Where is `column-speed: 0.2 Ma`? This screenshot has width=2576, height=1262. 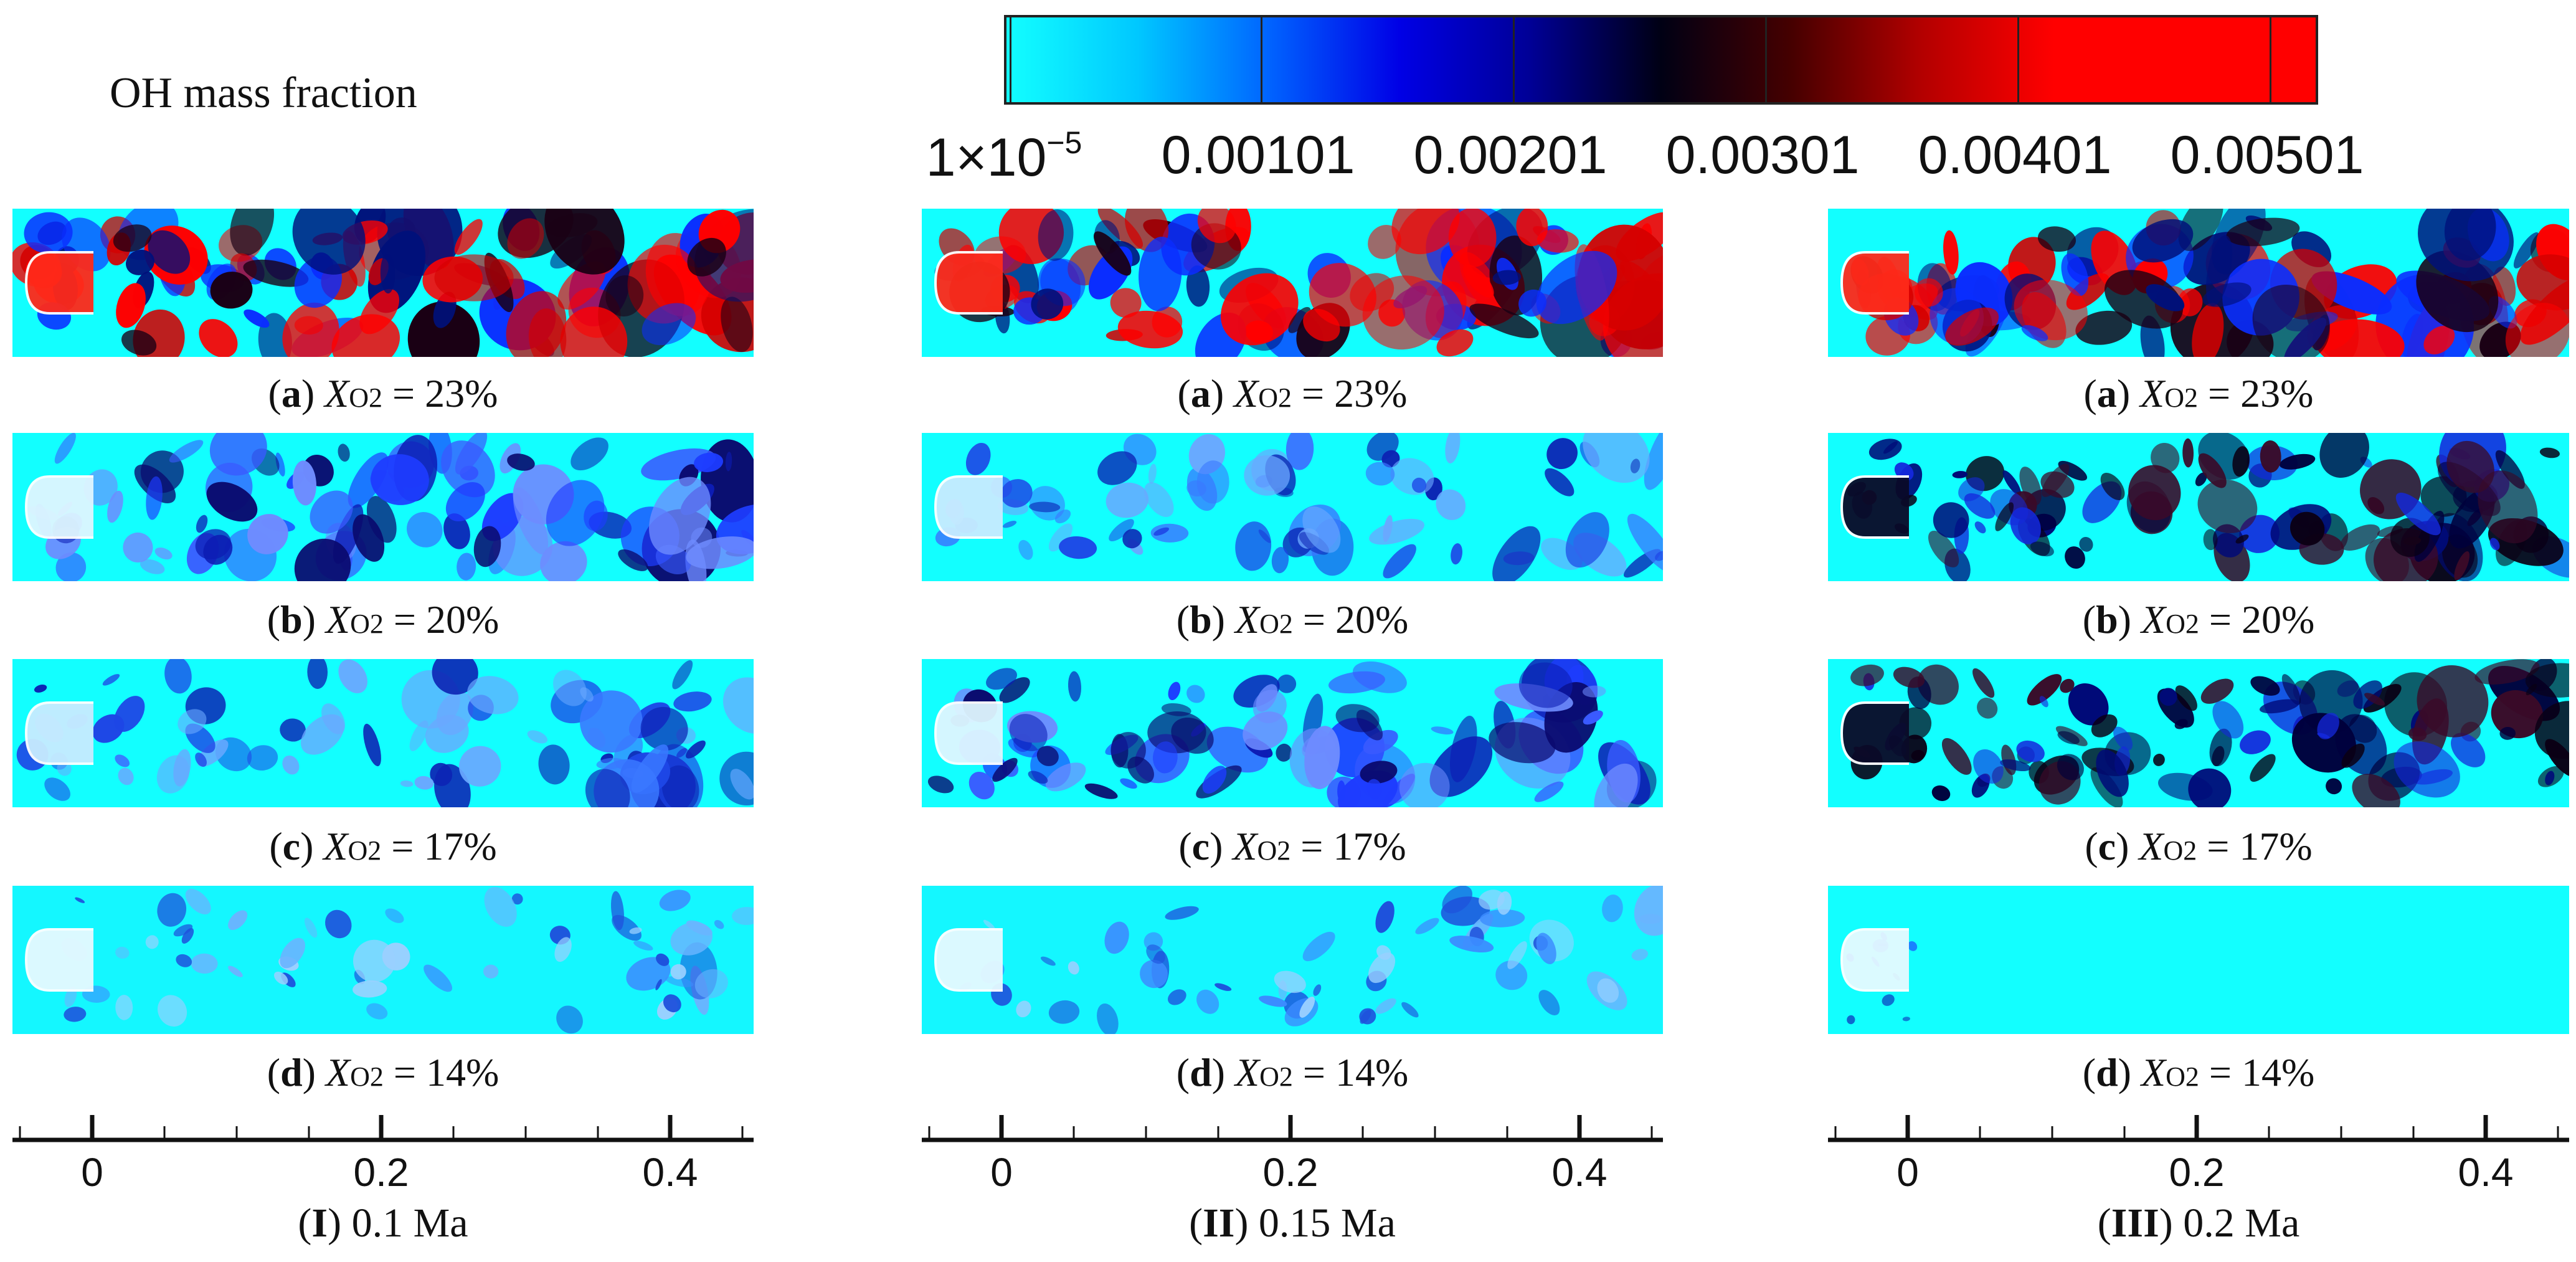 column-speed: 0.2 Ma is located at coordinates (2242, 1223).